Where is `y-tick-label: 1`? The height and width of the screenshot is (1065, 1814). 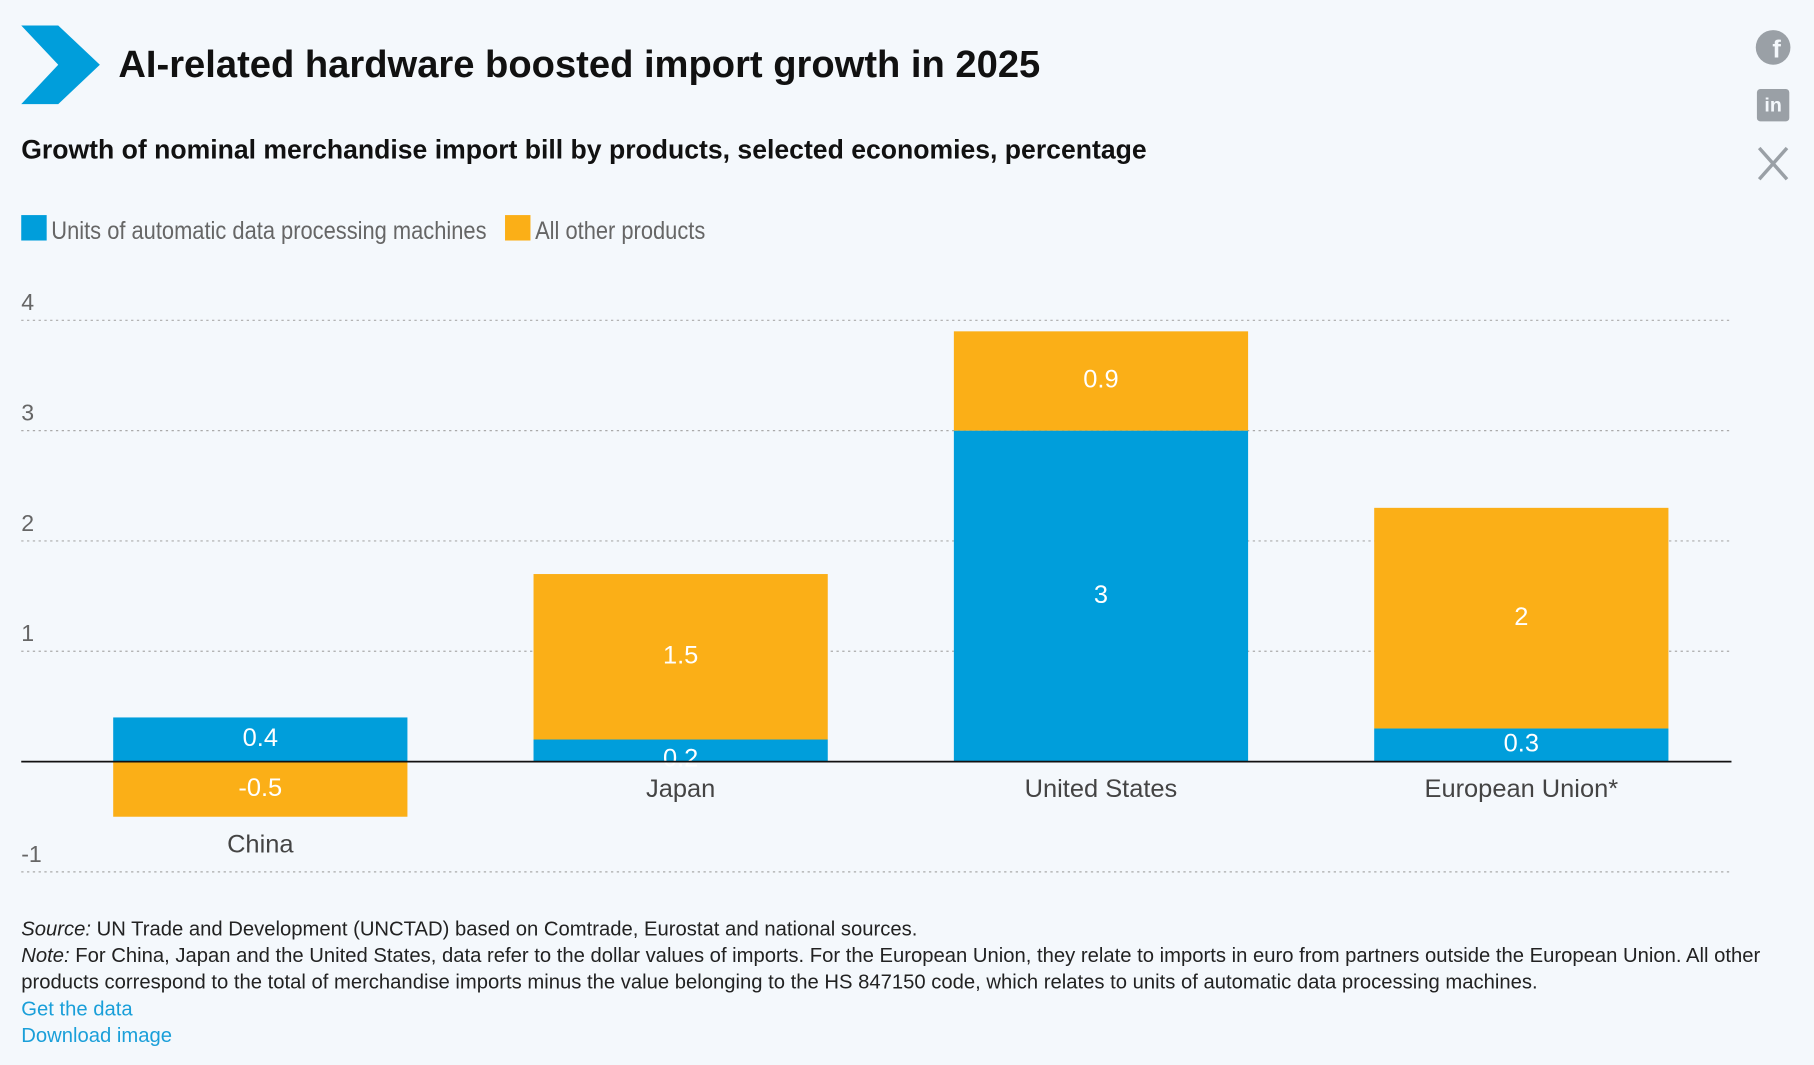 y-tick-label: 1 is located at coordinates (27, 633).